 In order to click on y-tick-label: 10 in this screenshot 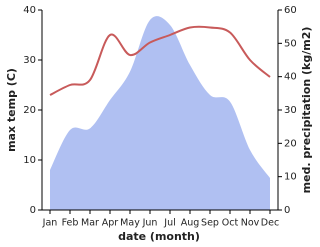, I will do `click(29, 160)`.